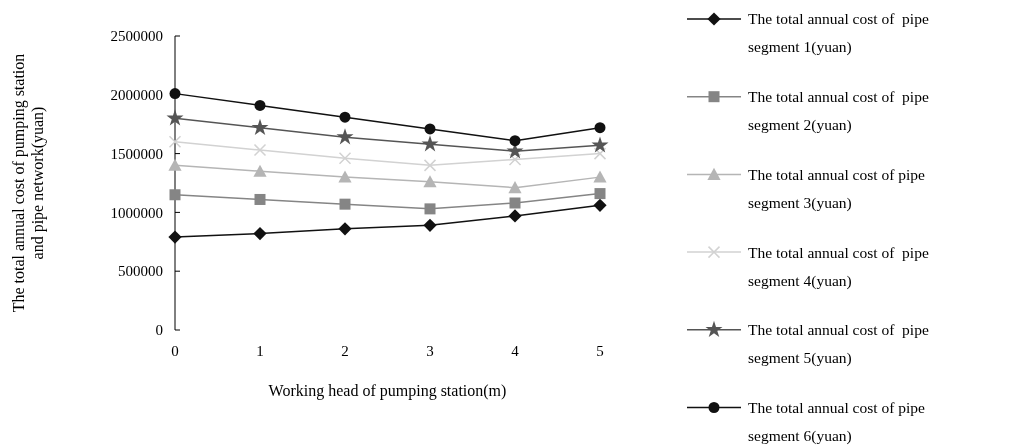 The height and width of the screenshot is (448, 1027). Describe the element at coordinates (837, 421) in the screenshot. I see `legend-label: The total annual cost of pipe segment 6(yuan)` at that location.